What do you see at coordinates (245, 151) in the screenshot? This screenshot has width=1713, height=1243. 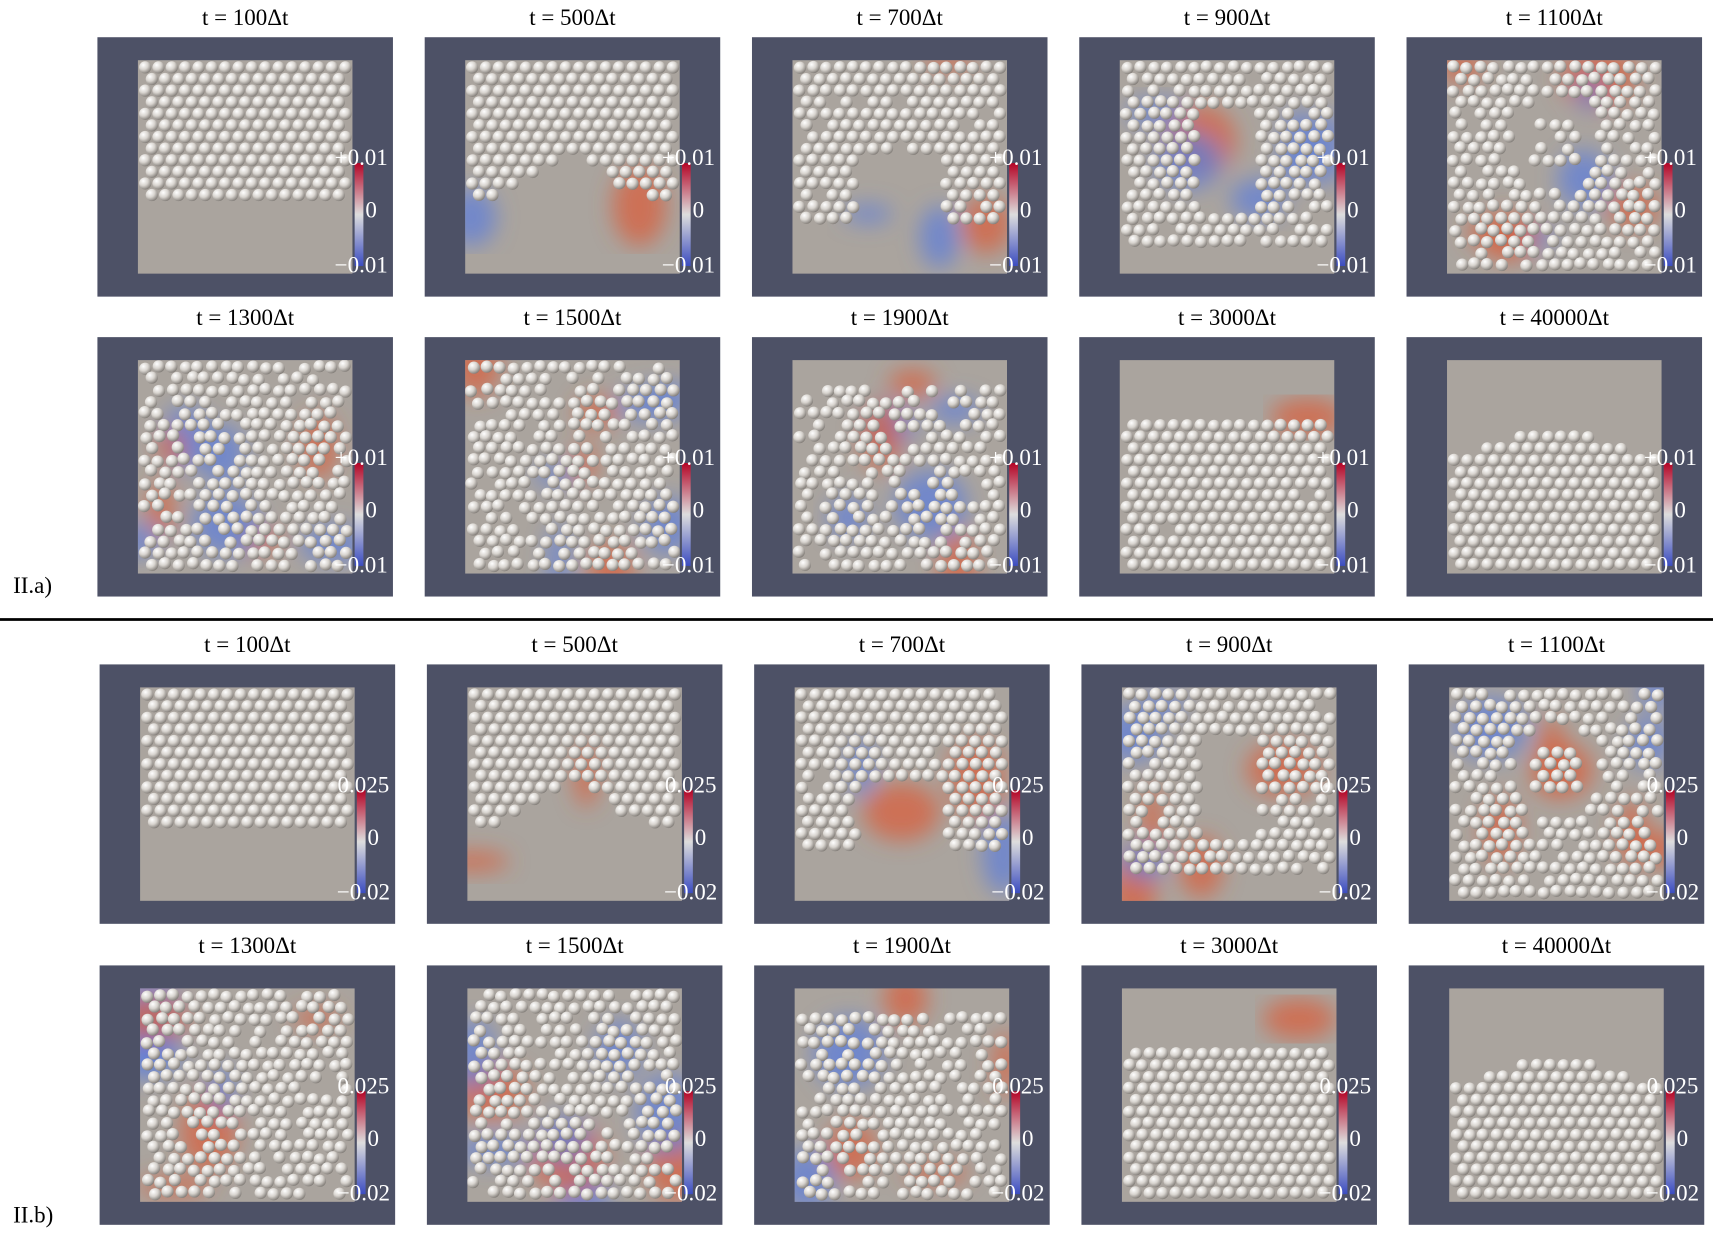 I see `panel: t = 100Δt+0.010−0.01` at bounding box center [245, 151].